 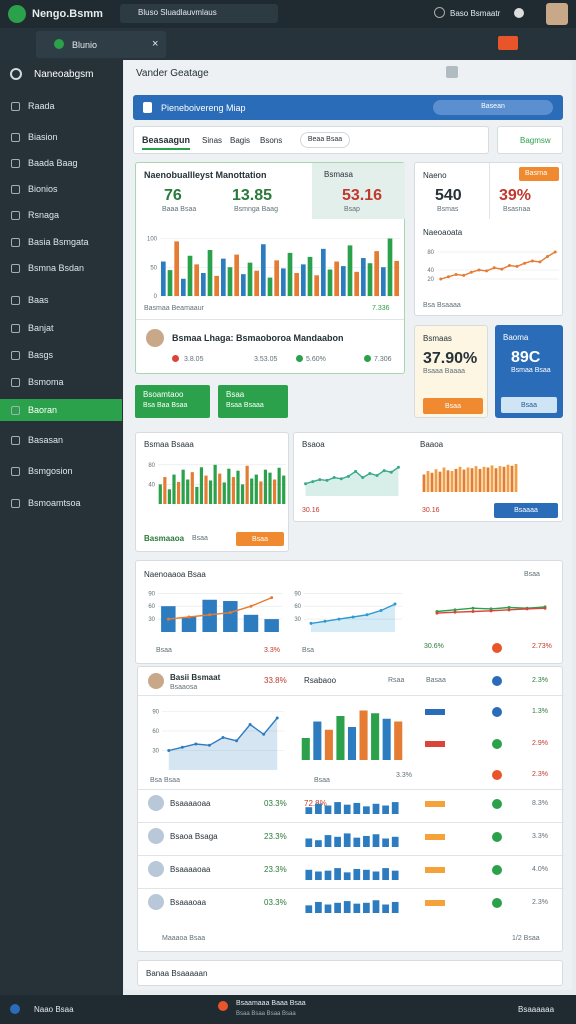 I want to click on sidebar-item: Basasan, so click(x=61, y=440).